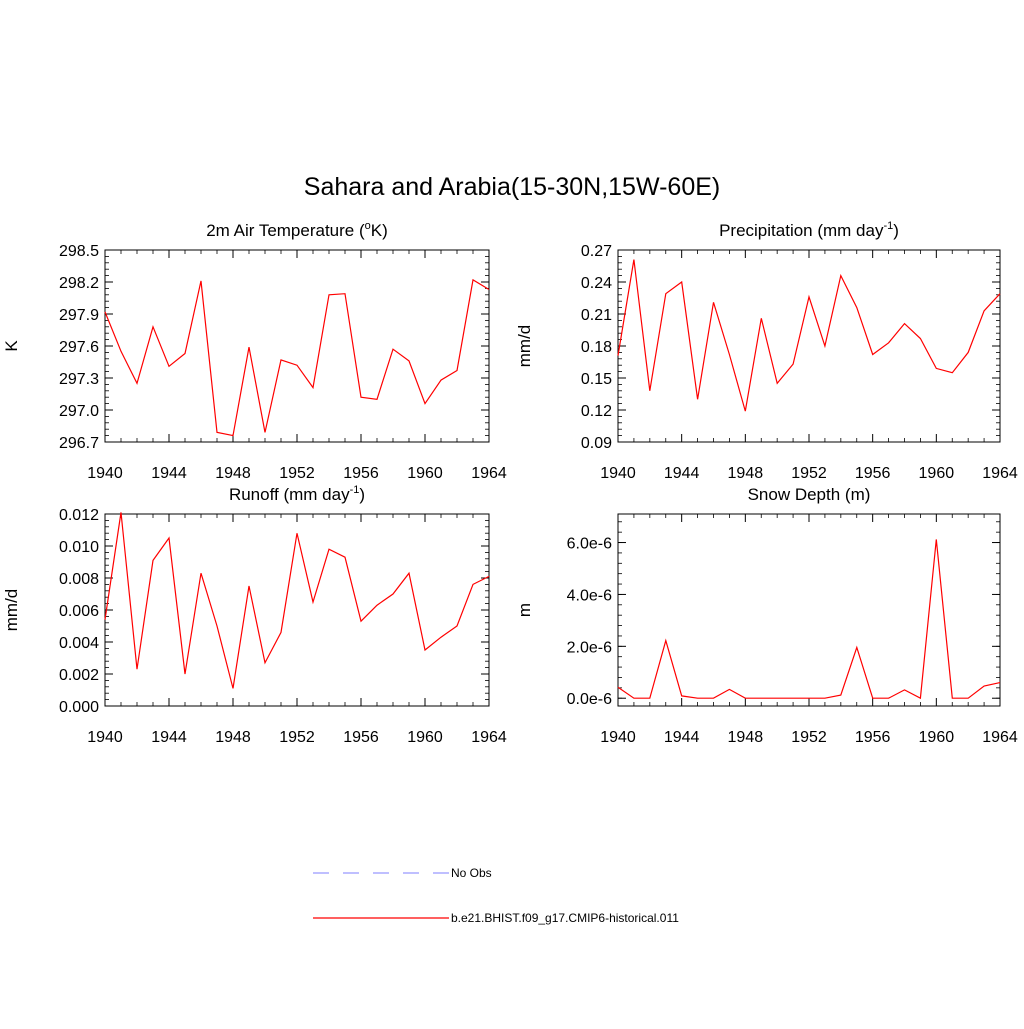 The height and width of the screenshot is (1029, 1024). Describe the element at coordinates (79, 611) in the screenshot. I see `y-tick-label: 0.006` at that location.